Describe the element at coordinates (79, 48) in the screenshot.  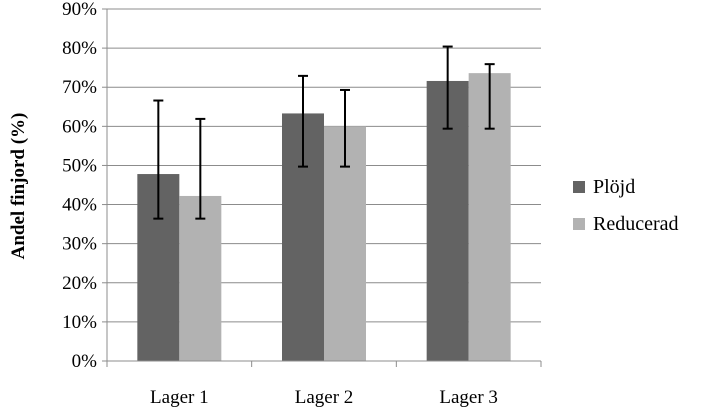
I see `y-tick-label: 80%` at that location.